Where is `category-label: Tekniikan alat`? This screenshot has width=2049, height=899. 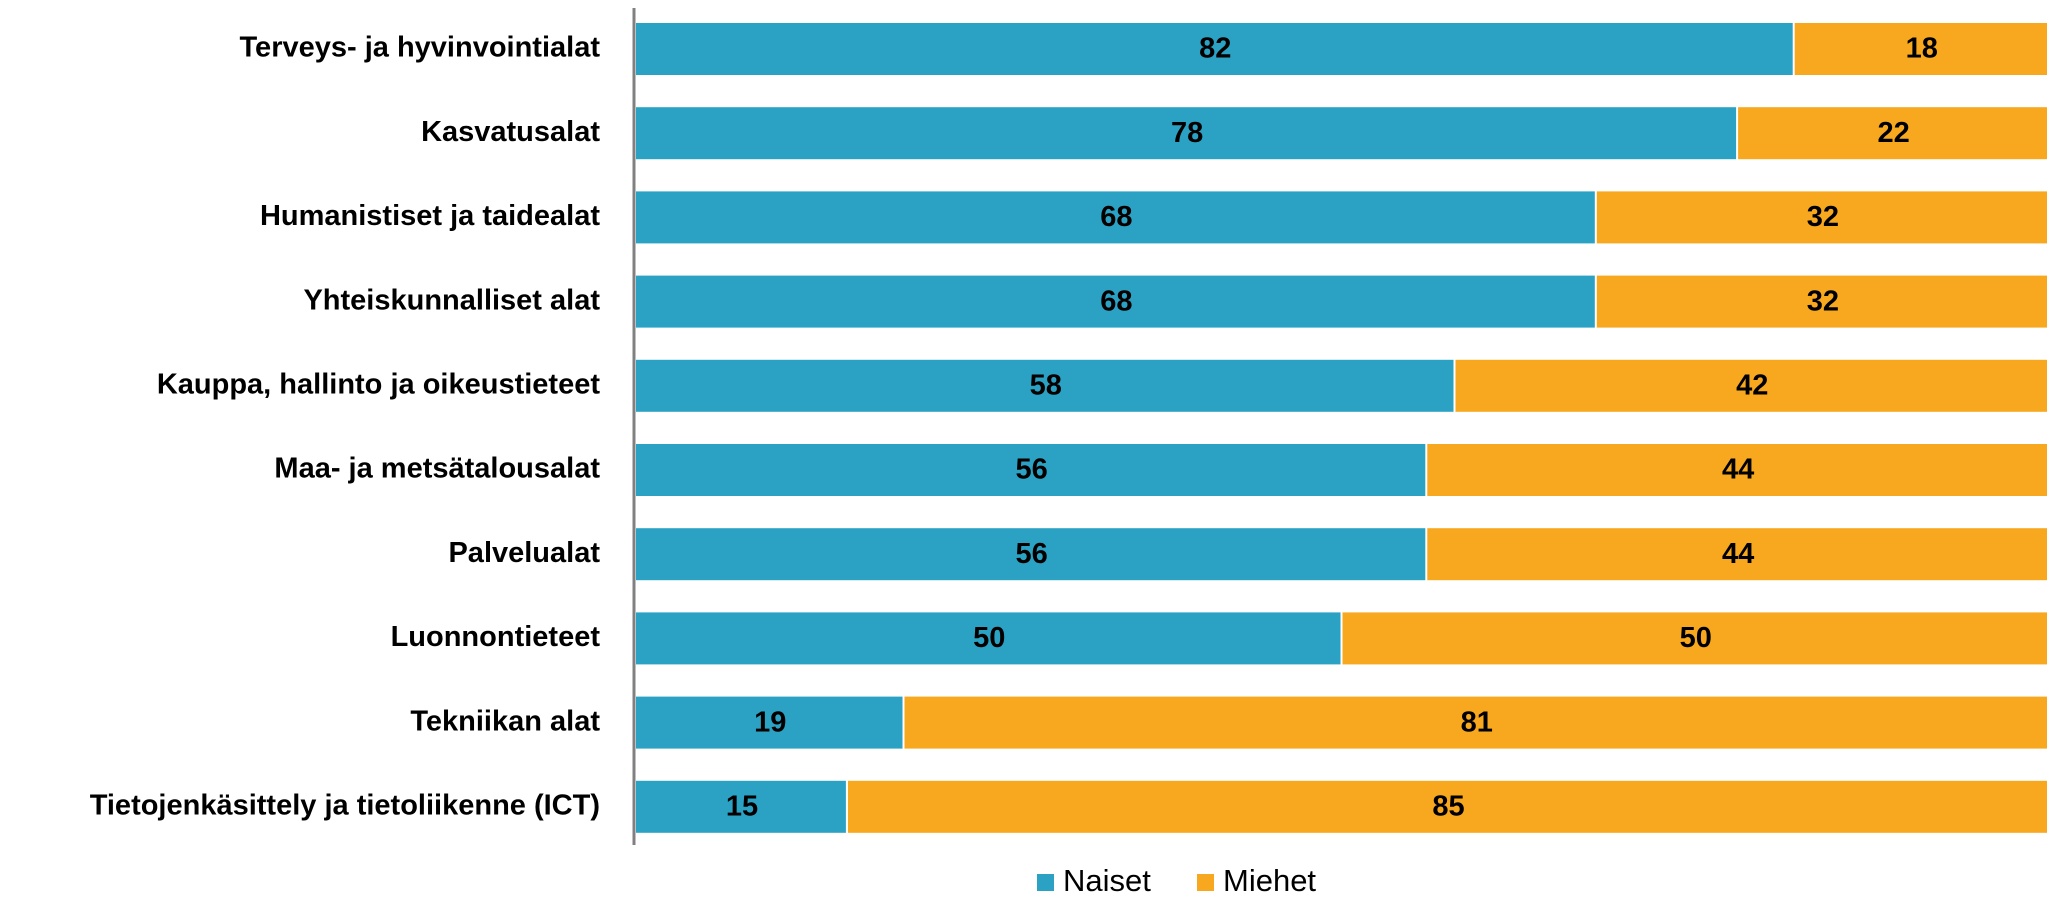
category-label: Tekniikan alat is located at coordinates (505, 721).